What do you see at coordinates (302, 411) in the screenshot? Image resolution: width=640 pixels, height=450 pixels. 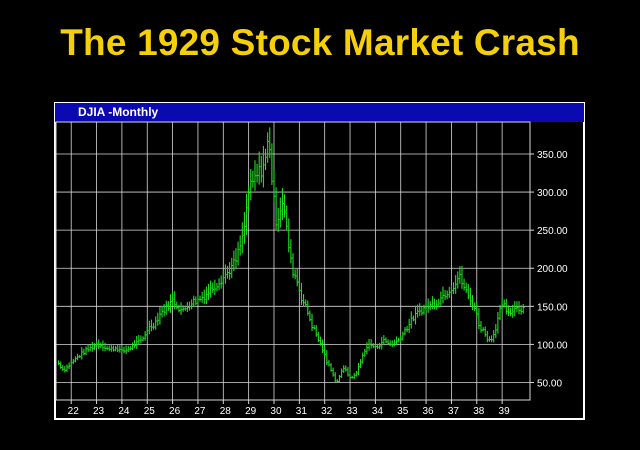 I see `x-tick-label: 31` at bounding box center [302, 411].